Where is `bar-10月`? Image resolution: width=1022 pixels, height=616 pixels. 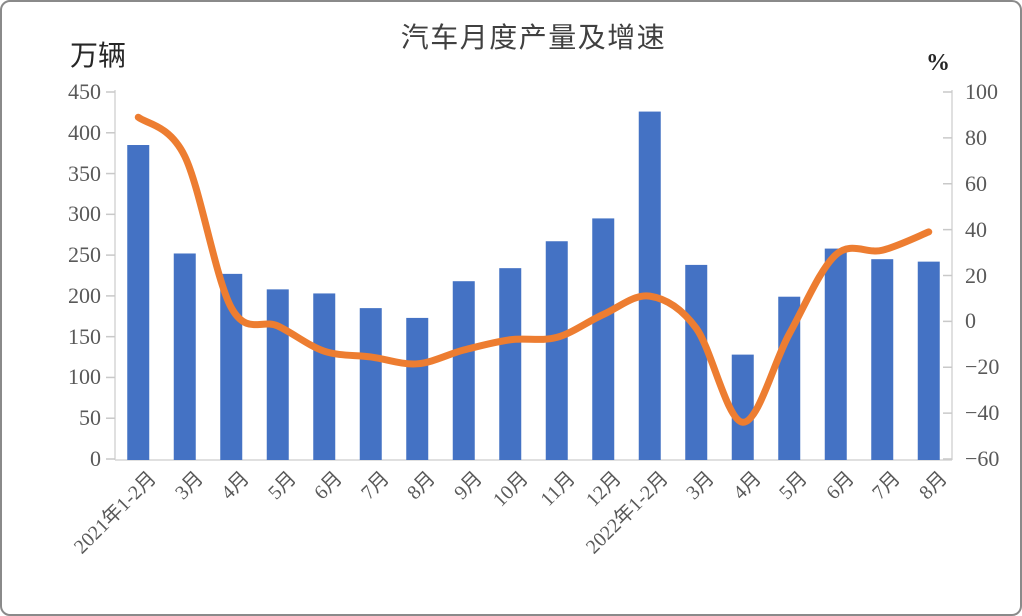
bar-10月 is located at coordinates (510, 364).